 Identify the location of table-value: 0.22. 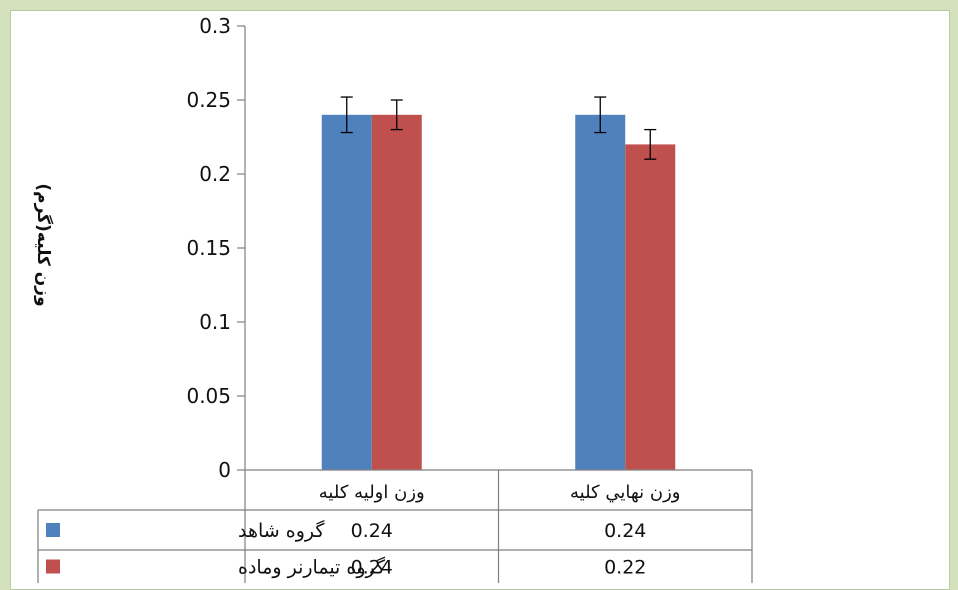
(625, 568).